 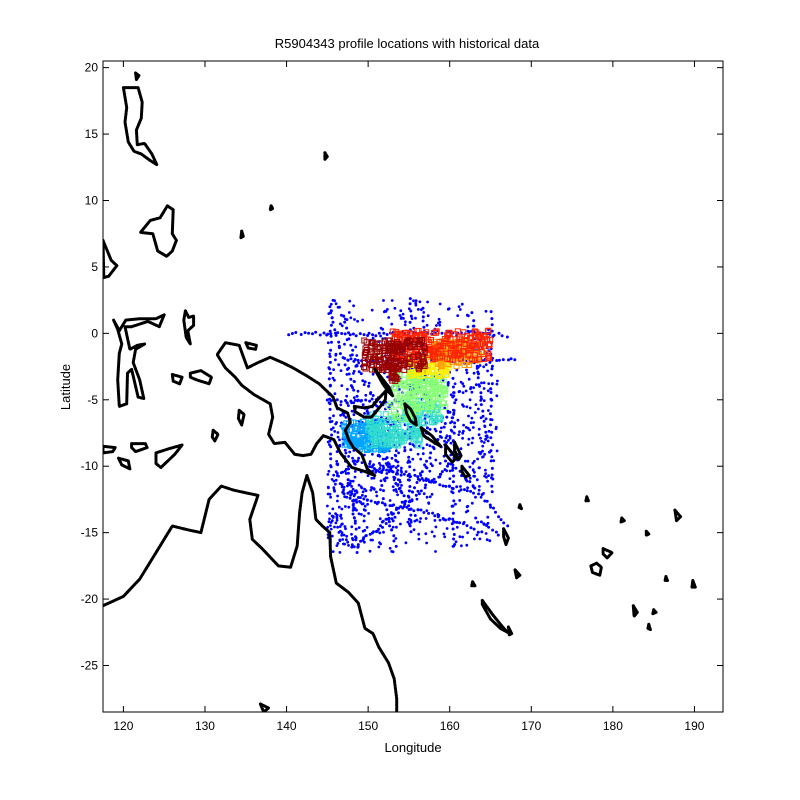 What do you see at coordinates (92, 400) in the screenshot?
I see `y-tick-label: -5` at bounding box center [92, 400].